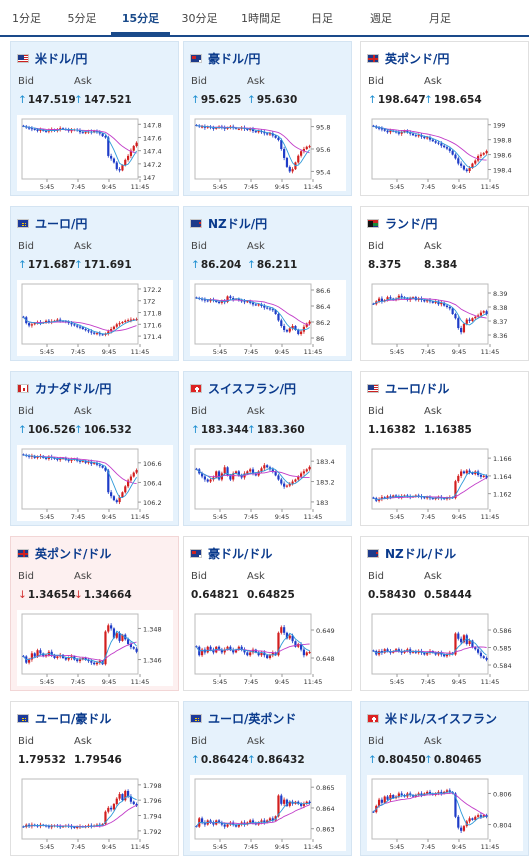 The width and height of the screenshot is (529, 859). What do you see at coordinates (73, 553) in the screenshot?
I see `currency-pair-link: 英ポンド/ドル` at bounding box center [73, 553].